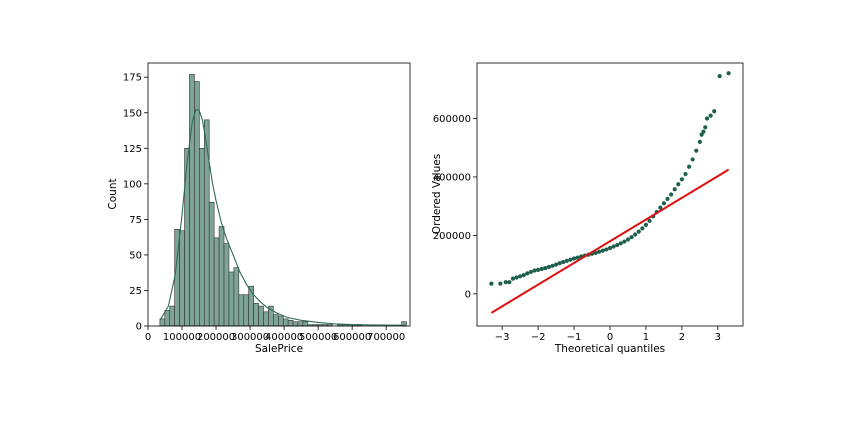 This screenshot has height=430, width=860. I want to click on histogram-x-tick-label: 0, so click(148, 337).